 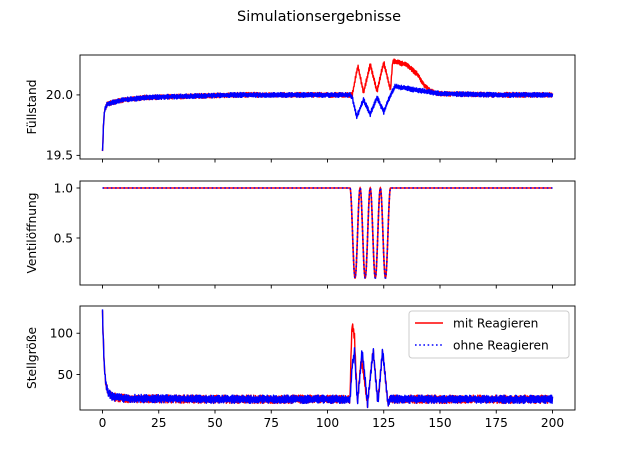 What do you see at coordinates (59, 95) in the screenshot?
I see `y-tick-label: 20.0` at bounding box center [59, 95].